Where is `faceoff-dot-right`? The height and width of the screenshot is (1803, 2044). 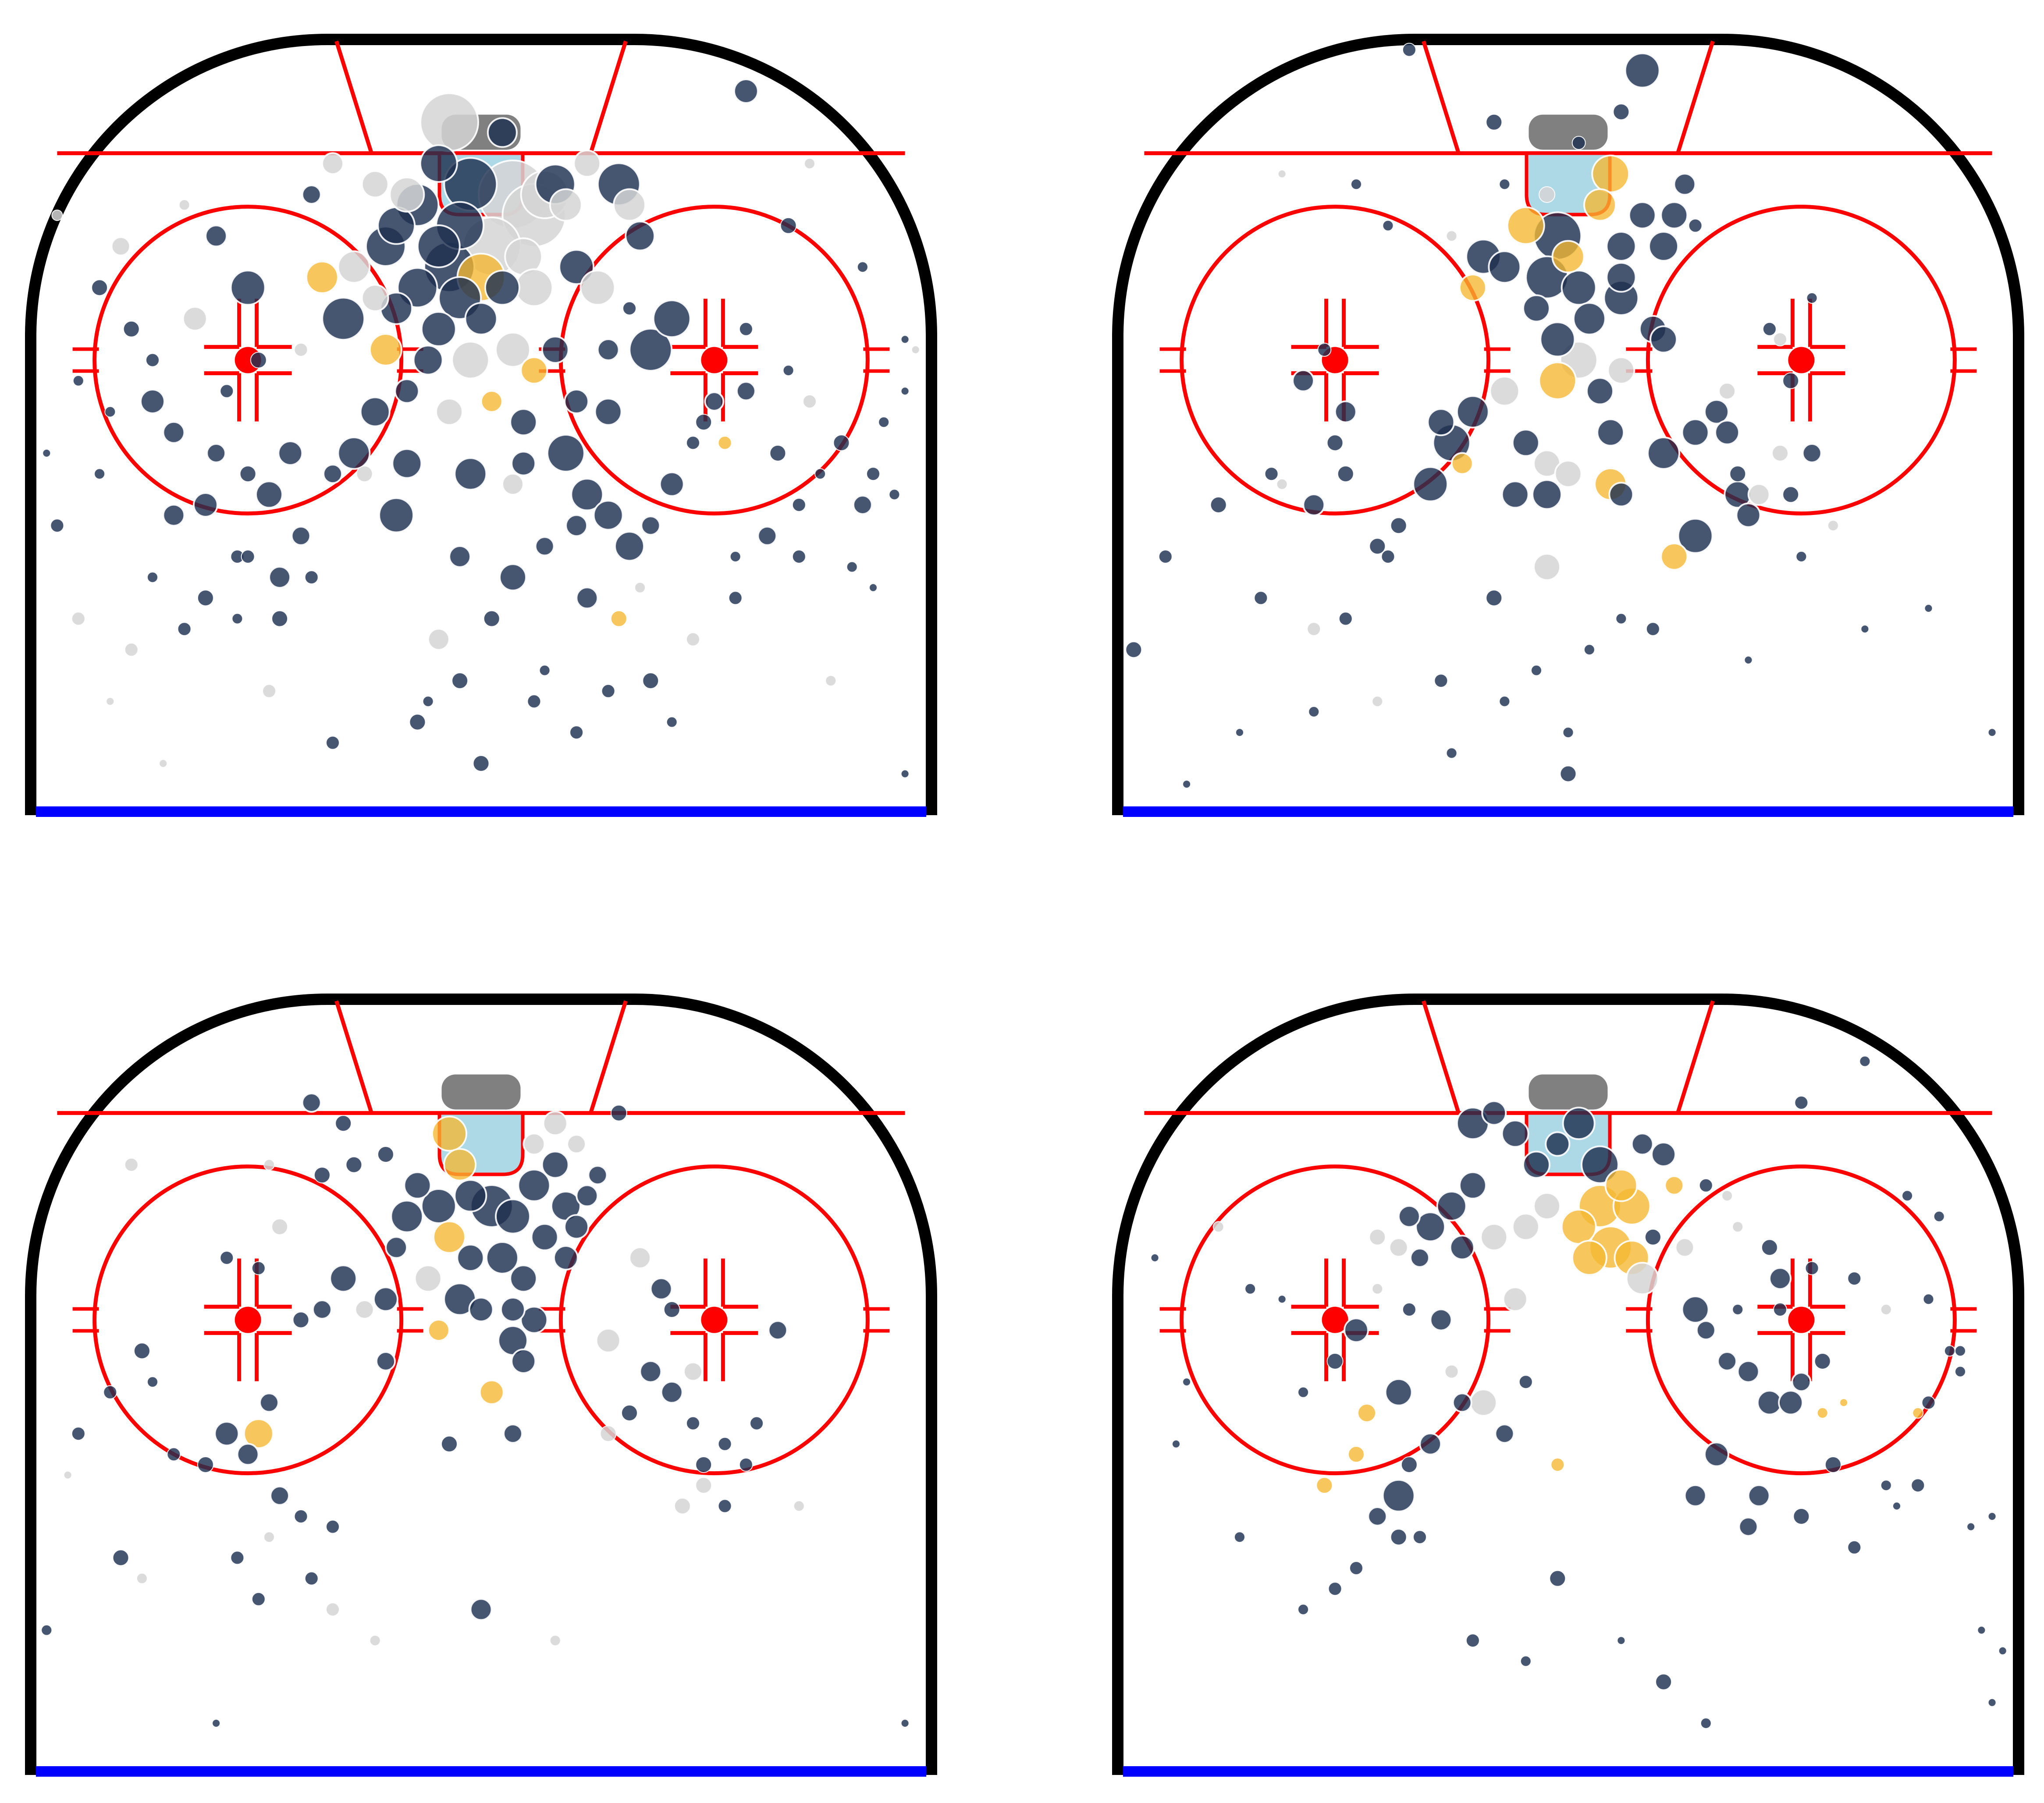 faceoff-dot-right is located at coordinates (714, 360).